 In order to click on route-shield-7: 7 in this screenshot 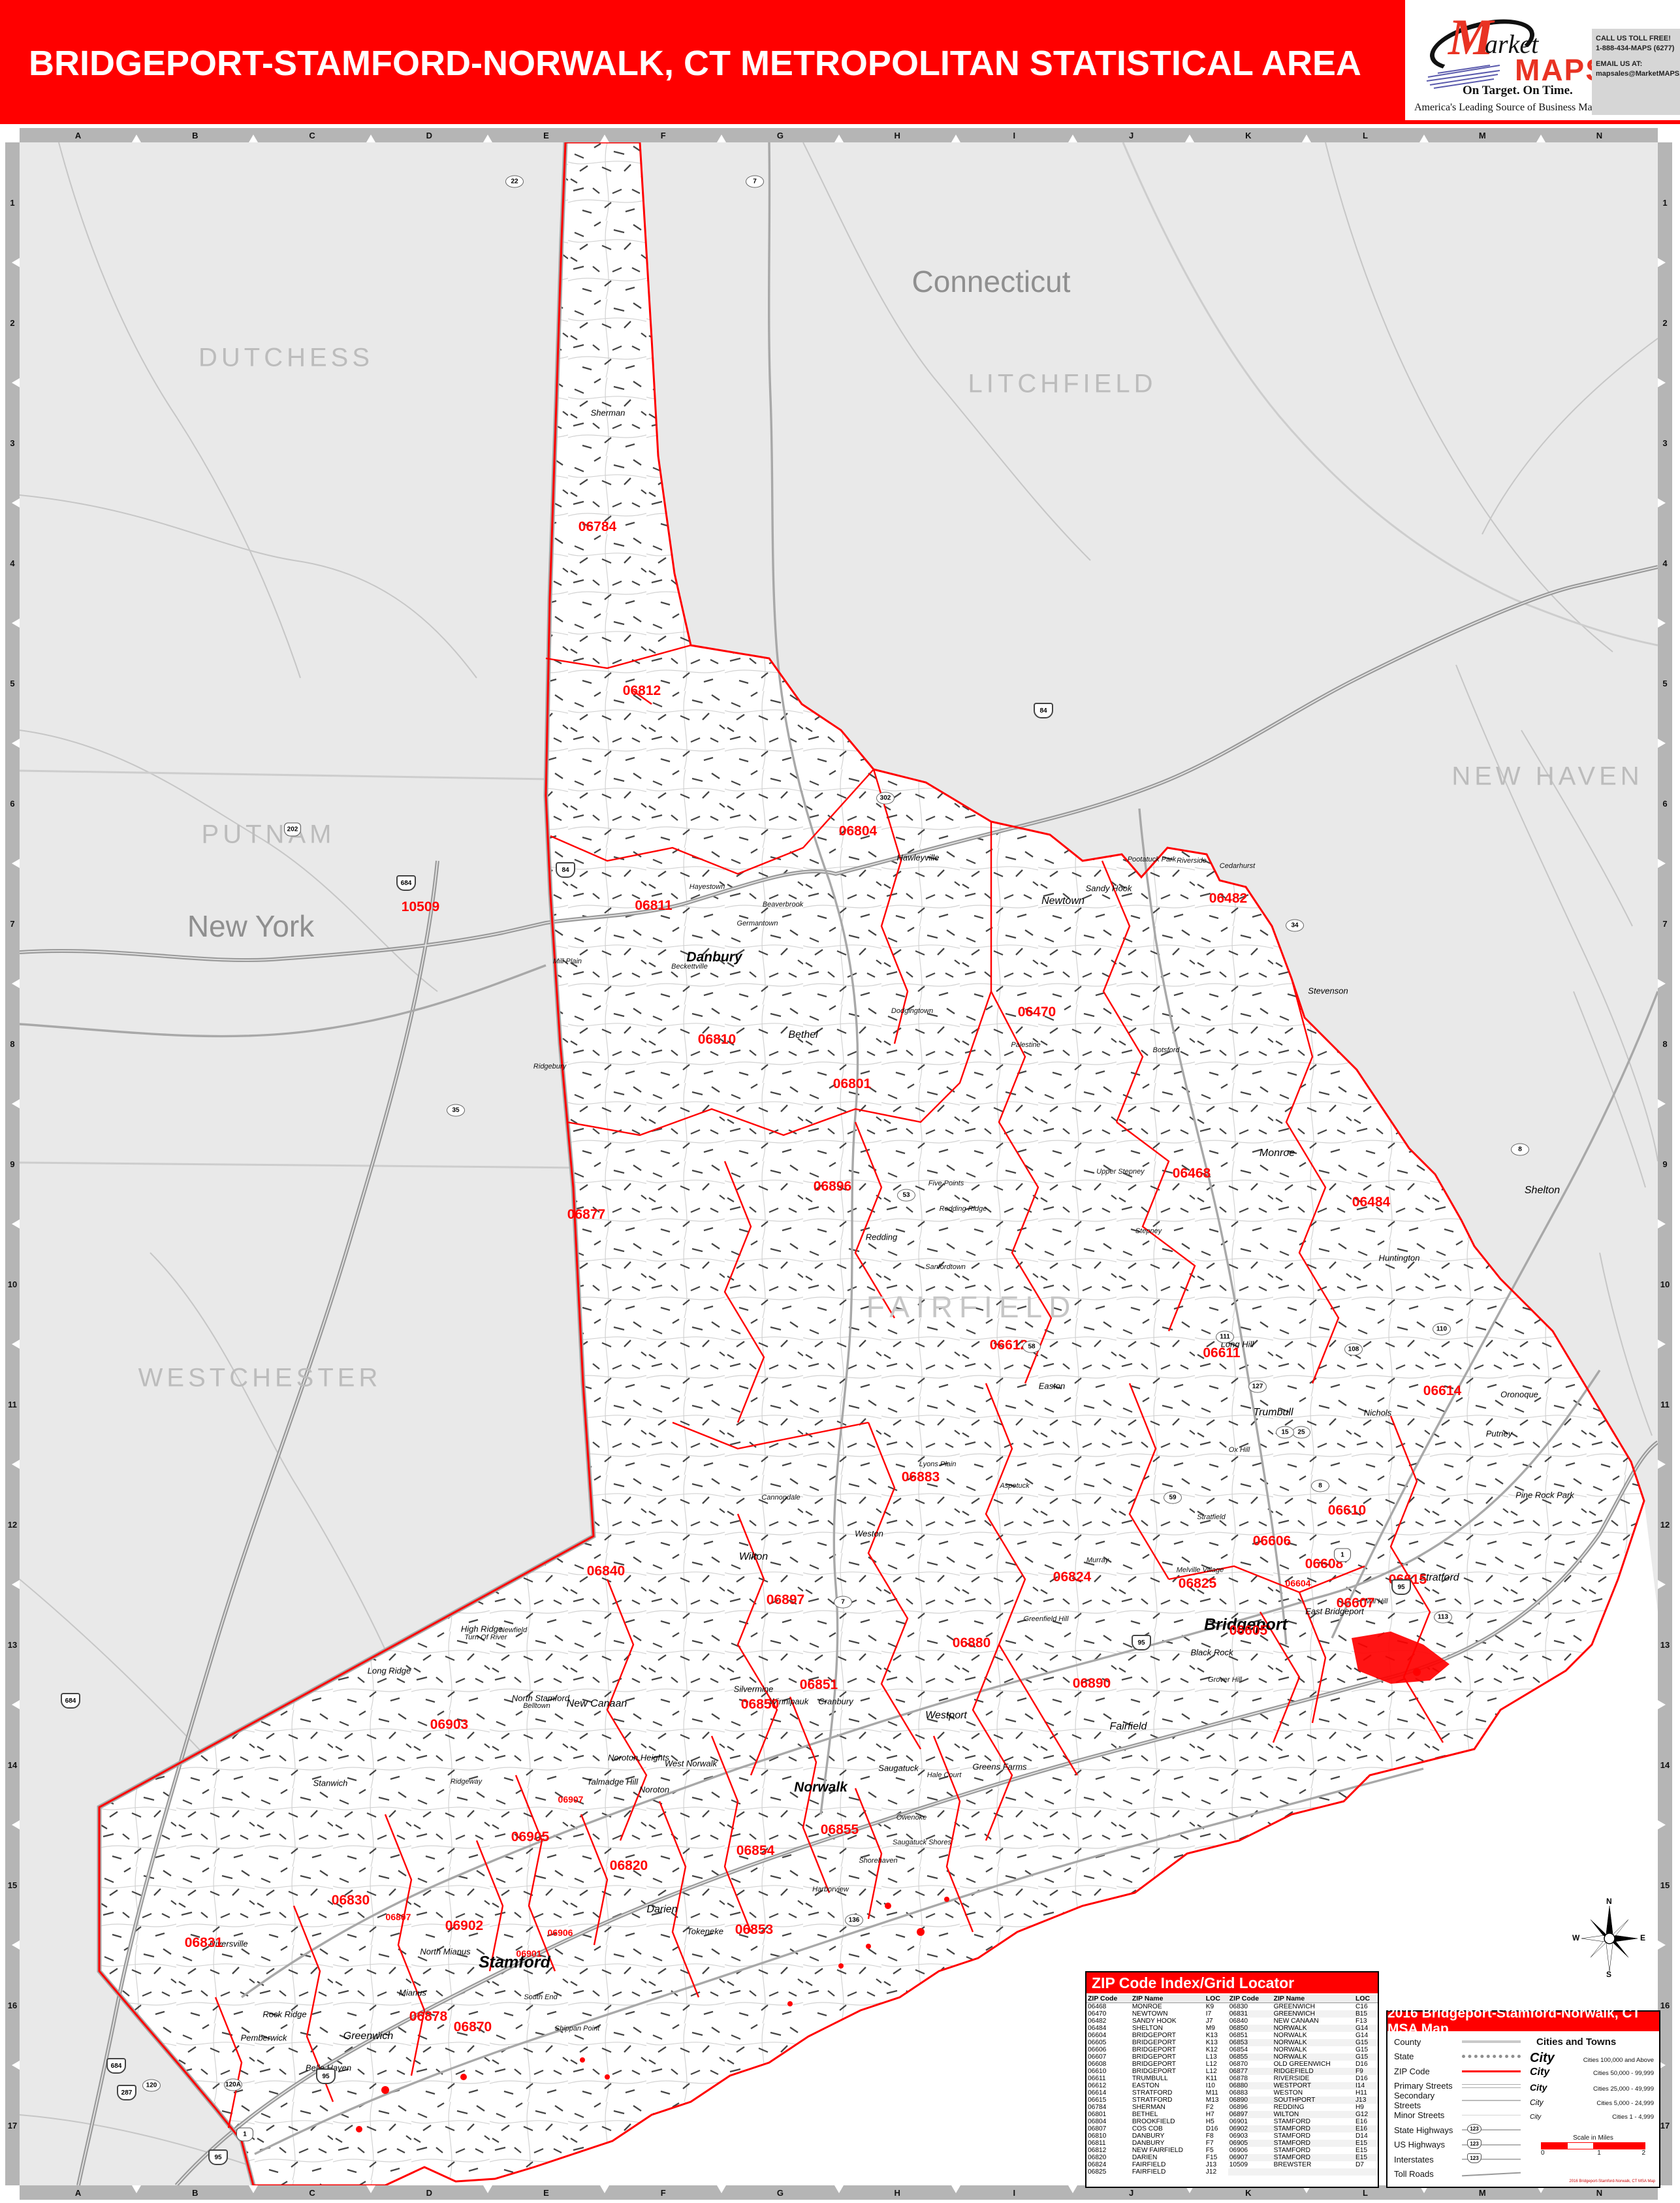, I will do `click(843, 1602)`.